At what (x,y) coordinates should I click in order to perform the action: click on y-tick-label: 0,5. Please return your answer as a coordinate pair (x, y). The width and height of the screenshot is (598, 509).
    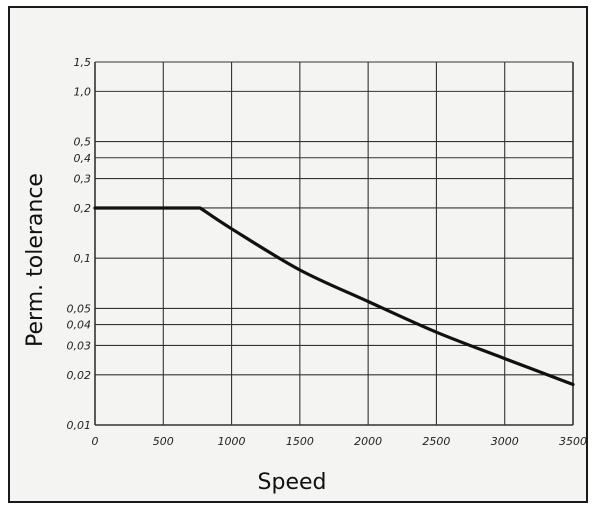
    Looking at the image, I should click on (83, 142).